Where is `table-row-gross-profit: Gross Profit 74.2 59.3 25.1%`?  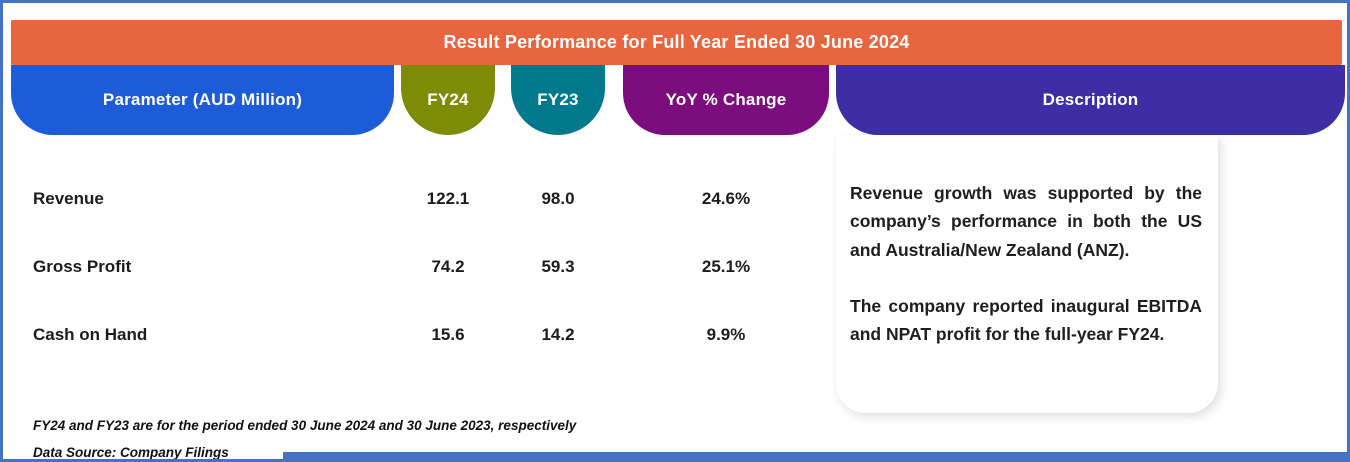 table-row-gross-profit: Gross Profit 74.2 59.3 25.1% is located at coordinates (419, 267).